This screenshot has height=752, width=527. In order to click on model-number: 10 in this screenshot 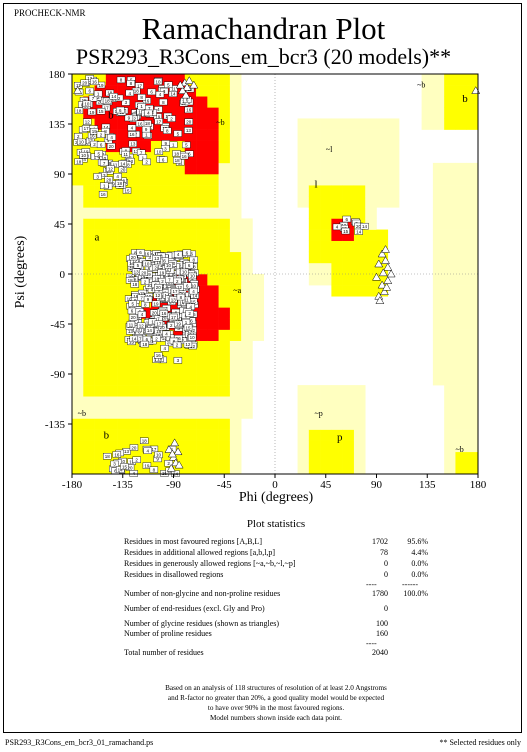, I will do `click(193, 337)`.